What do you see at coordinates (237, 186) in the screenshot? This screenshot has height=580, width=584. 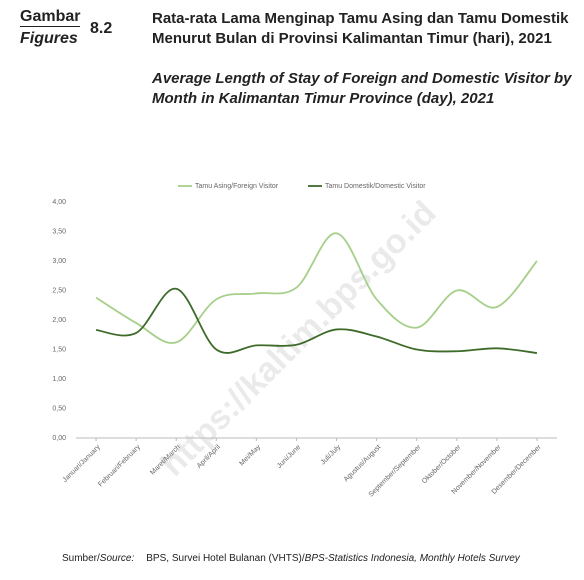 I see `legend-label: Tamu Asing/Foreign Visitor` at bounding box center [237, 186].